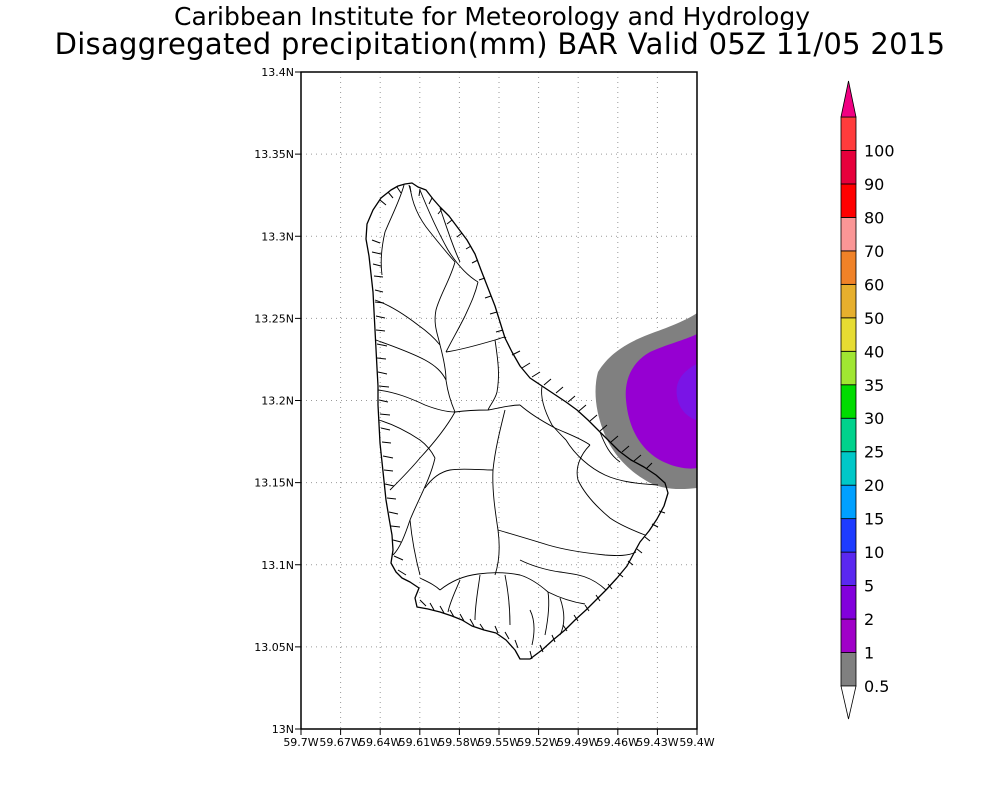 The image size is (1000, 800). What do you see at coordinates (874, 318) in the screenshot?
I see `colorbar-label: 50` at bounding box center [874, 318].